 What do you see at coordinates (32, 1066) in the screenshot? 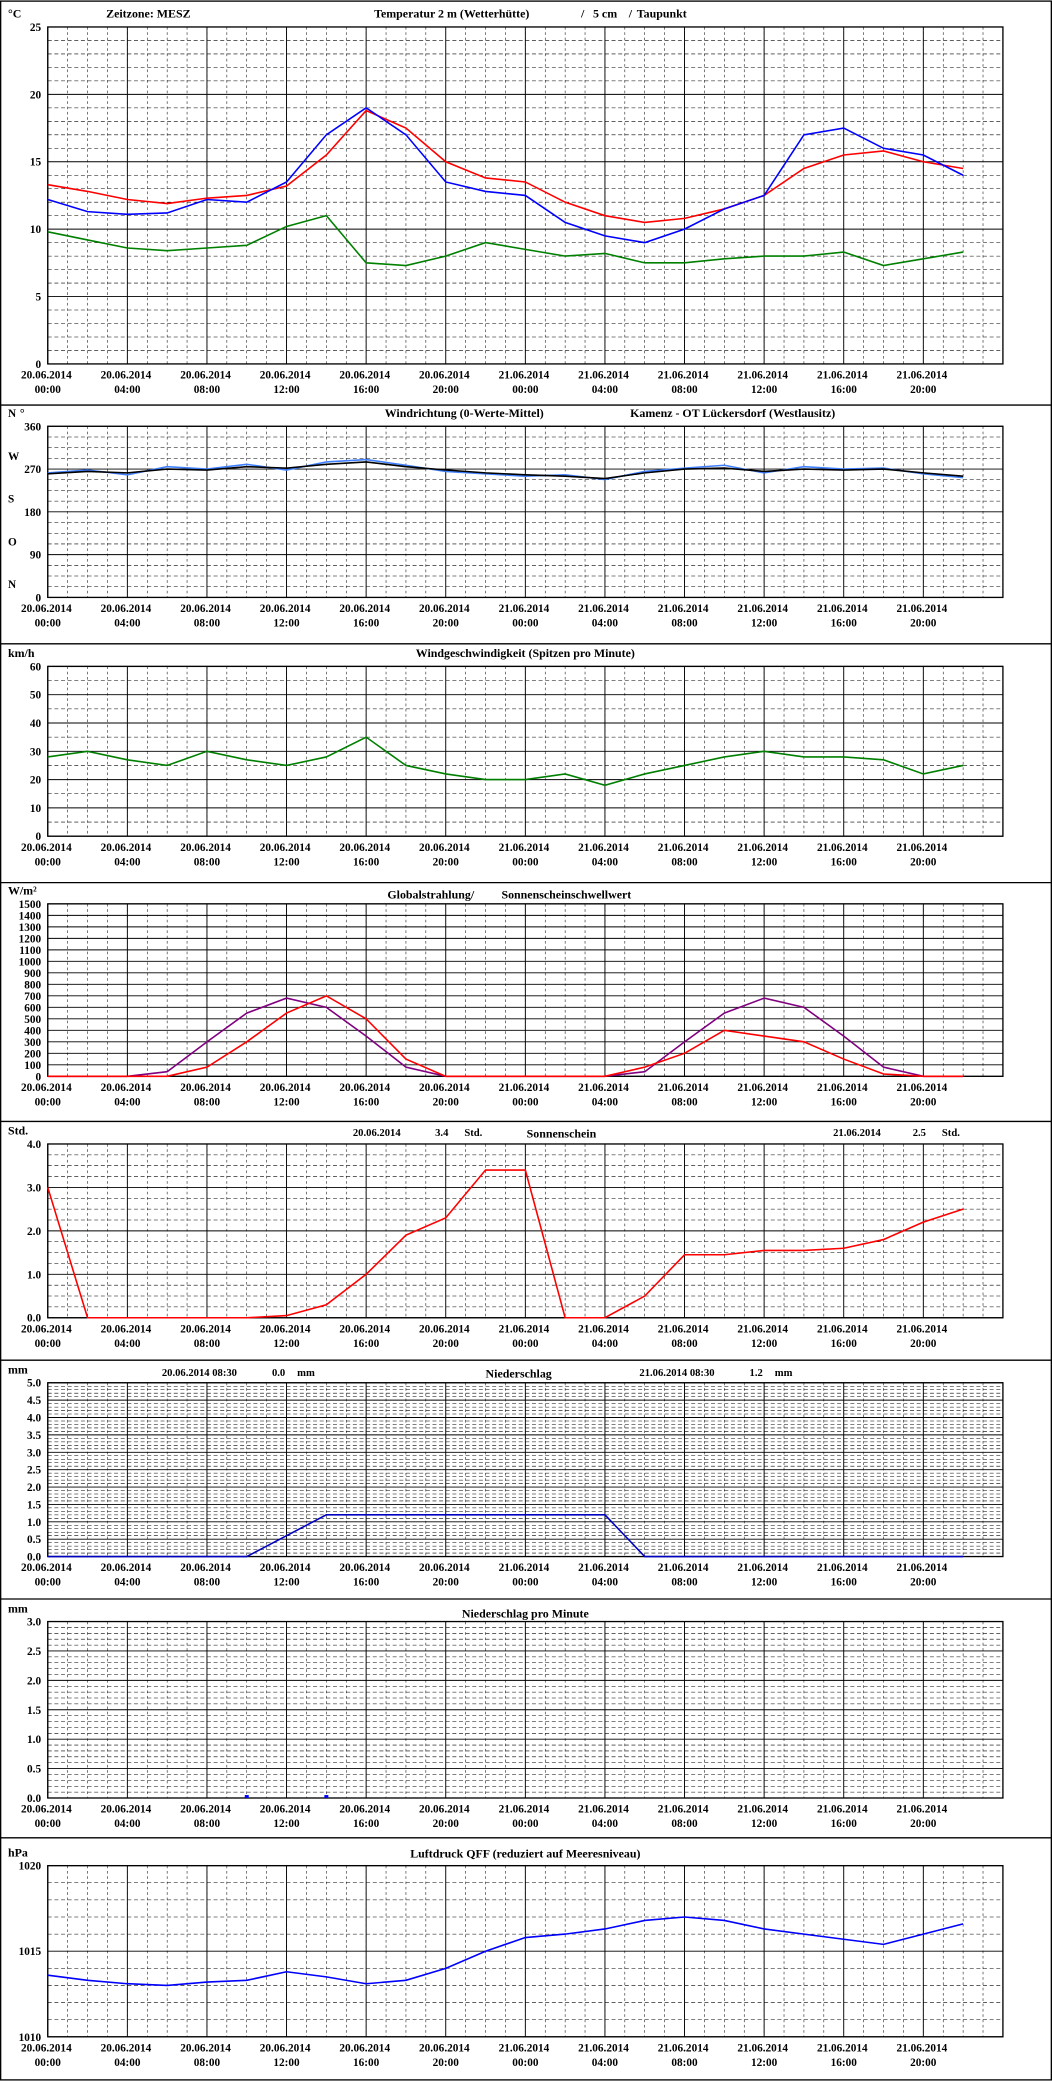
I see `y-tick-label: 100` at bounding box center [32, 1066].